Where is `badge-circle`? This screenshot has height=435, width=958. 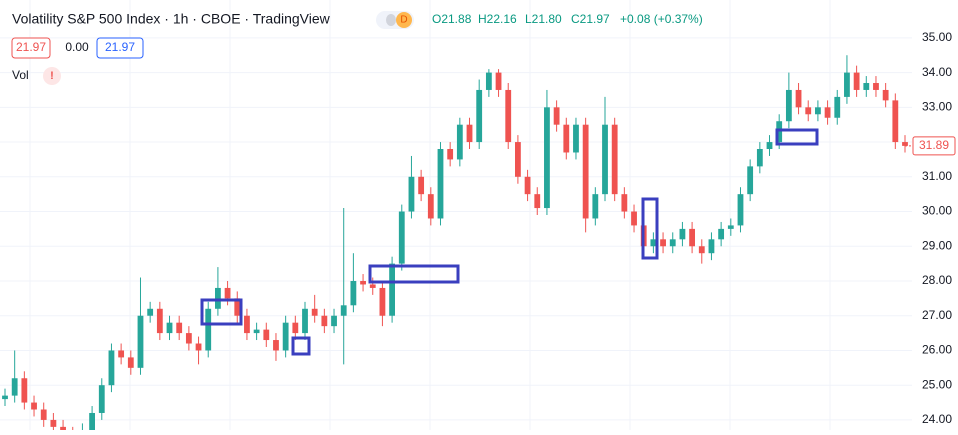
badge-circle is located at coordinates (404, 20).